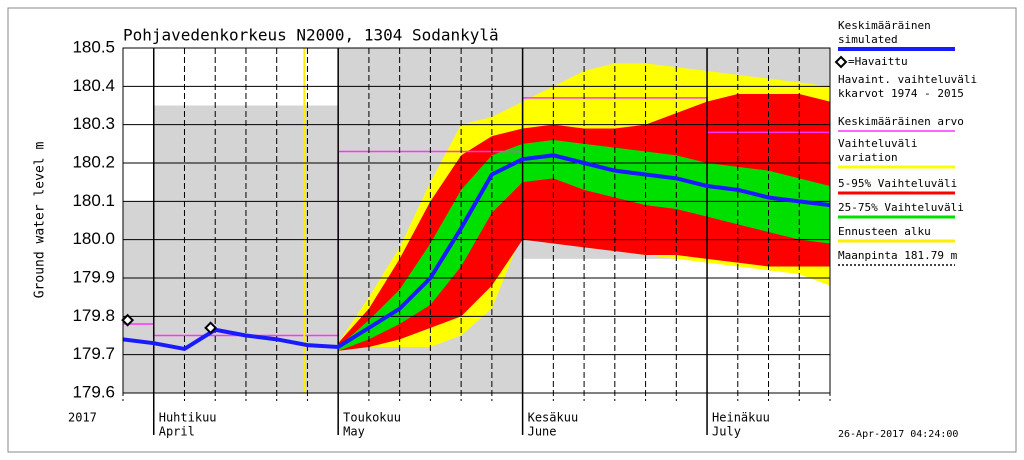 This screenshot has height=460, width=1024. I want to click on y-tick-label: 180.1, so click(93, 200).